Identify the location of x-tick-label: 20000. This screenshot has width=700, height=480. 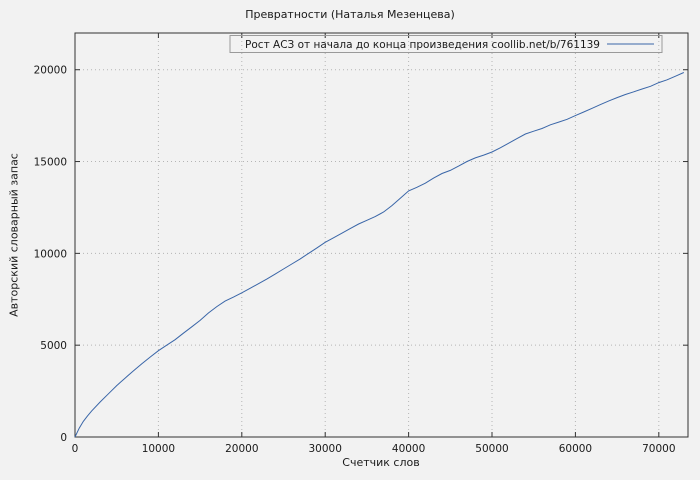
(241, 449).